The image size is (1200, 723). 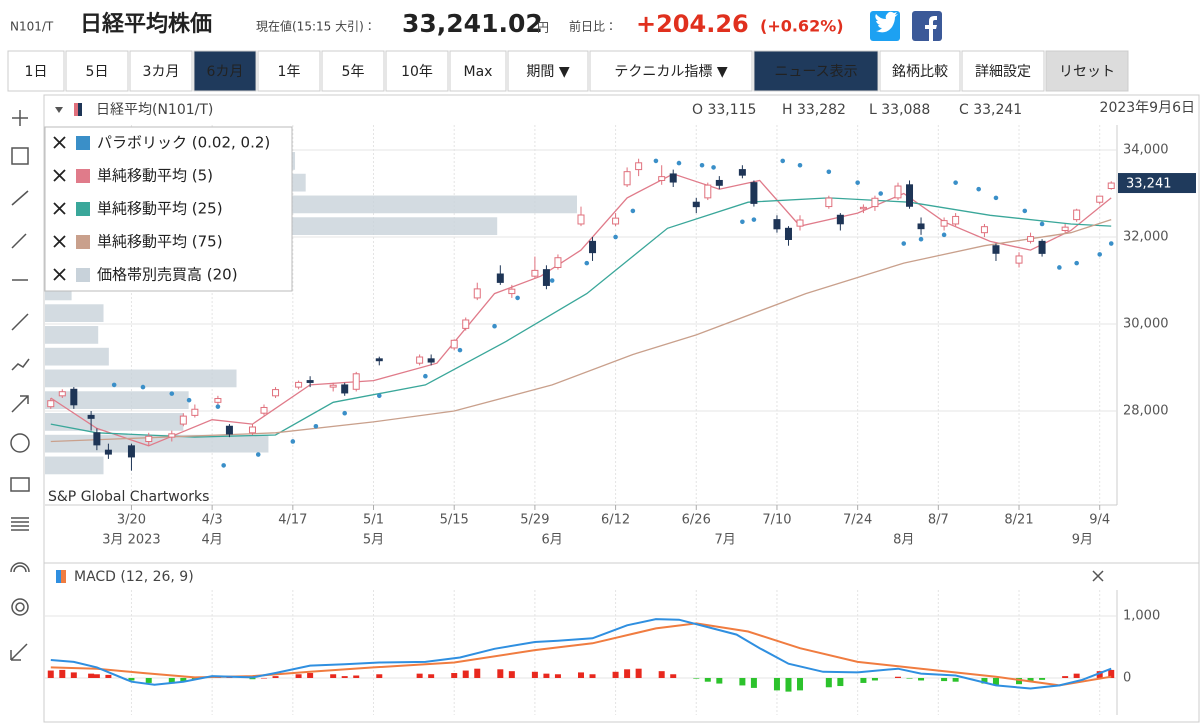 I want to click on toolbar-button-label: 3カ月, so click(x=161, y=72).